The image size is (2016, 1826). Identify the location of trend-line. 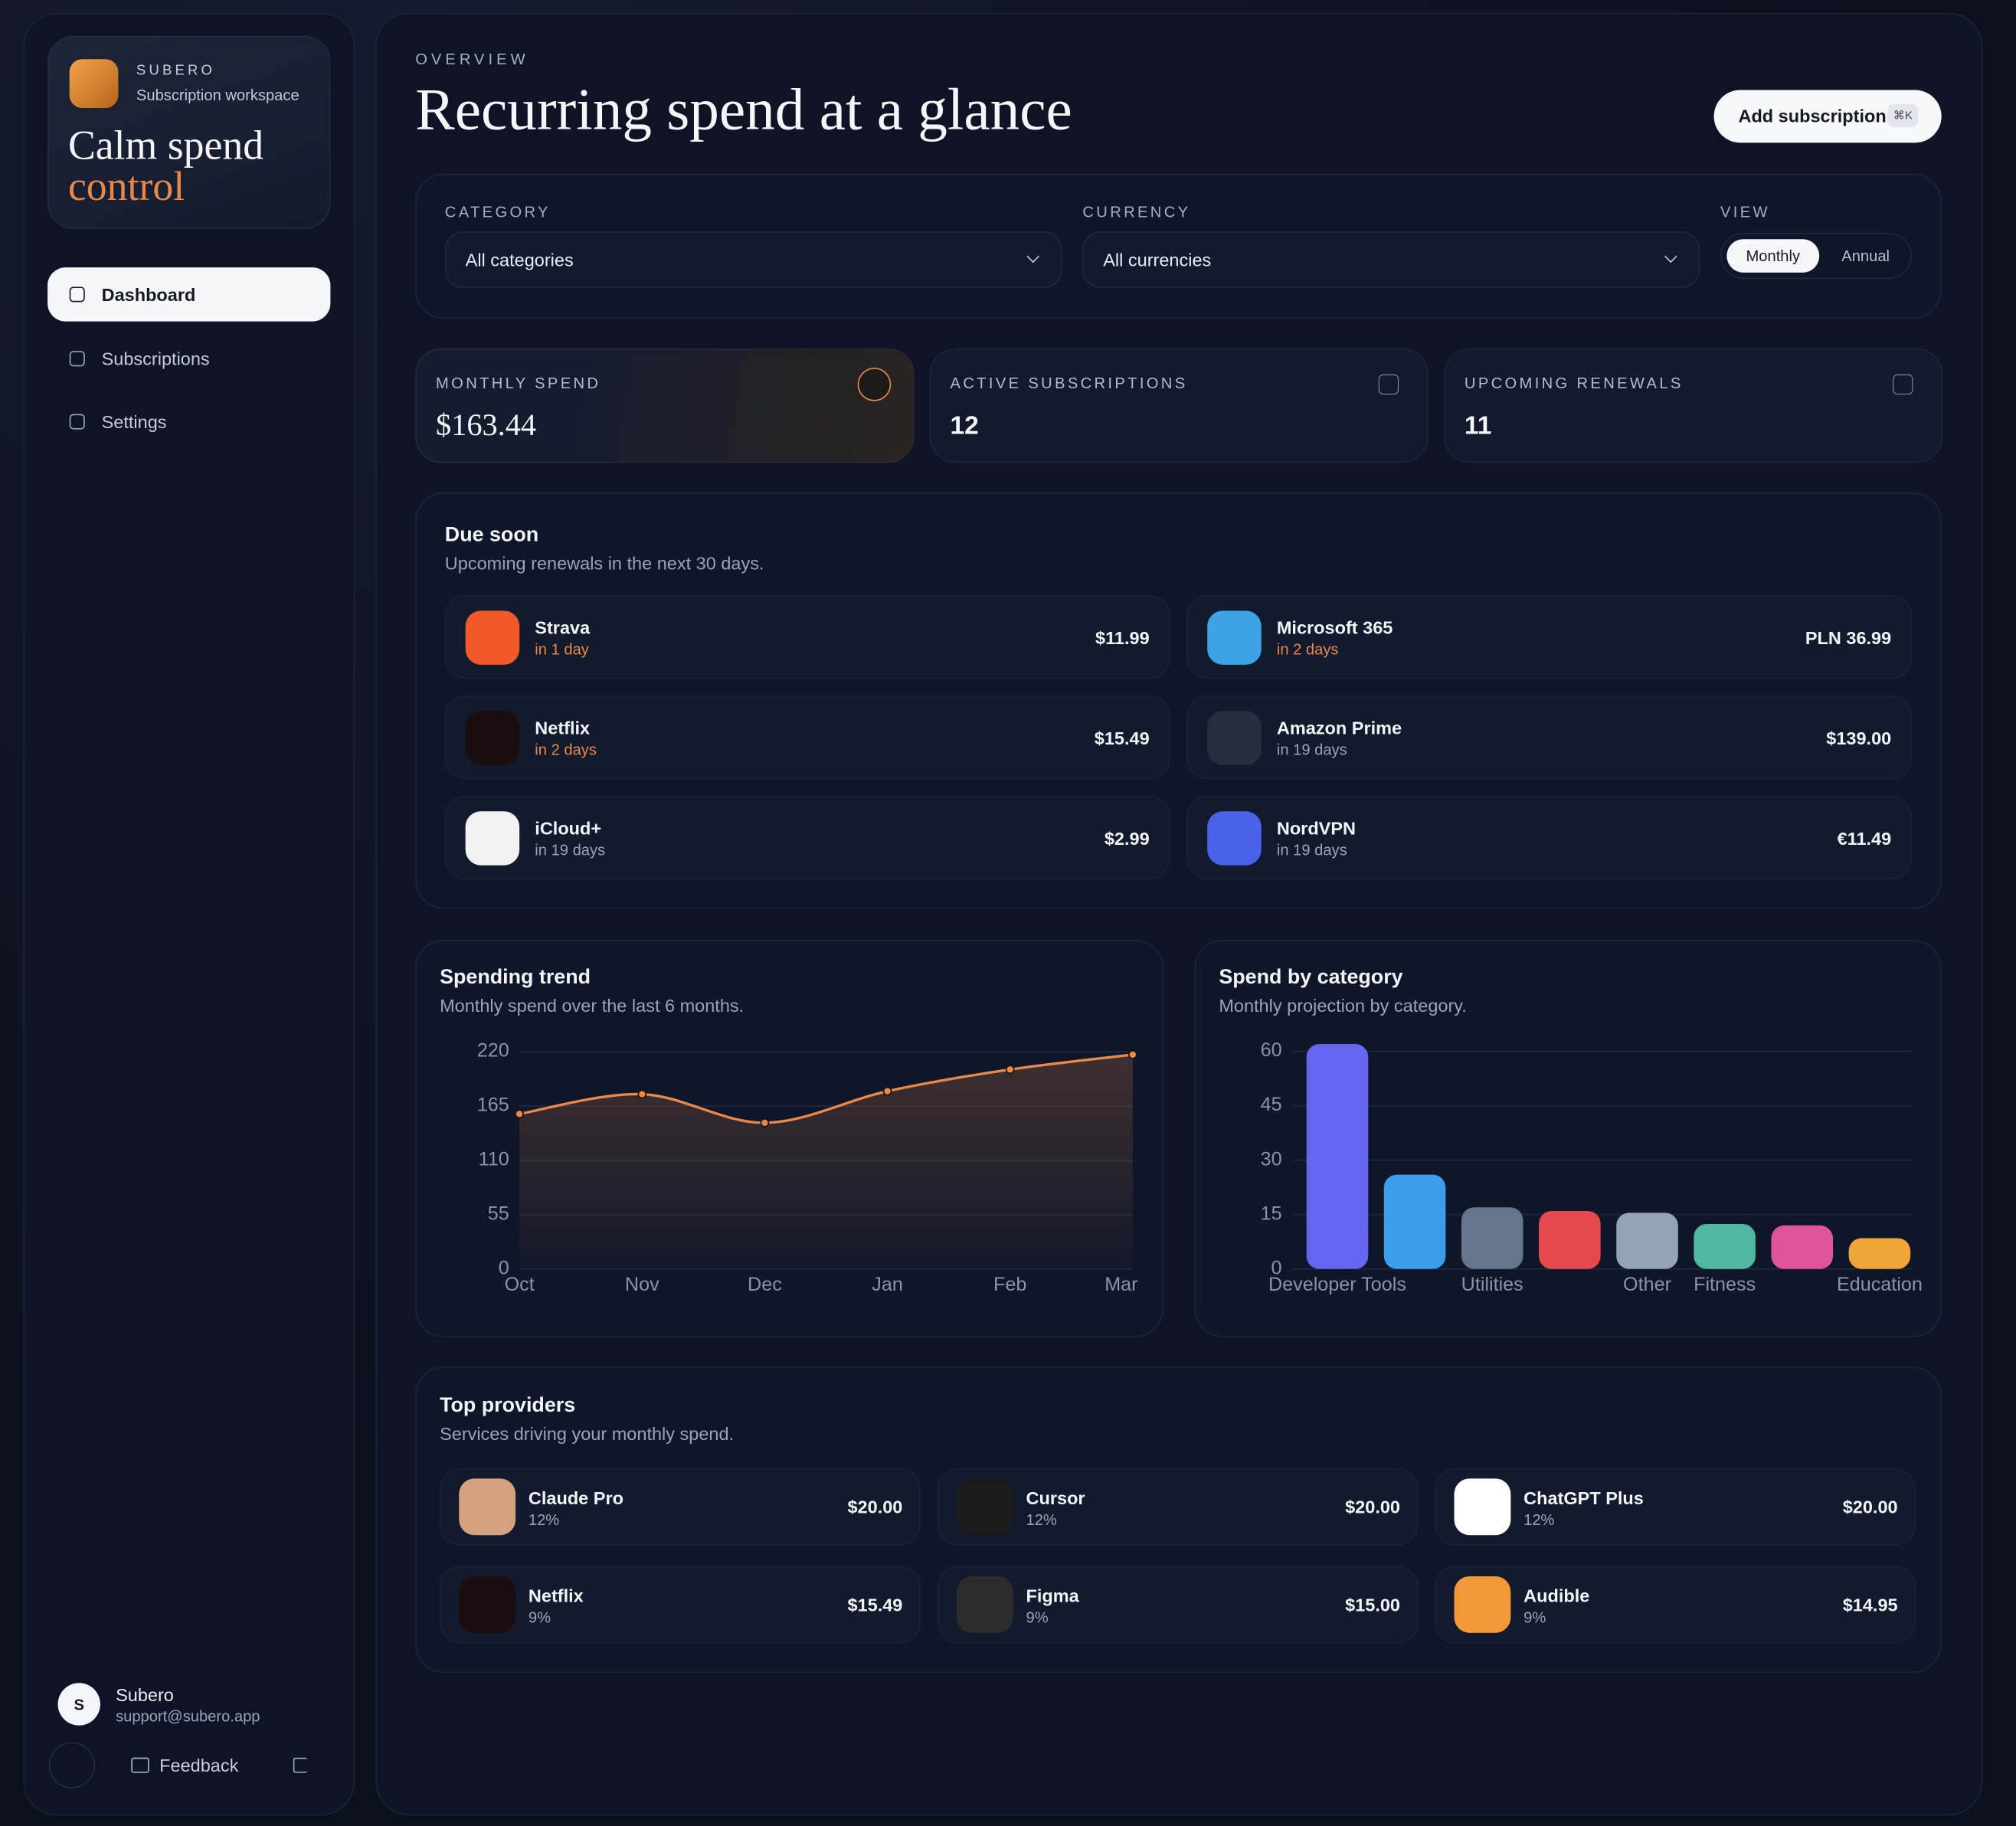
(826, 1088).